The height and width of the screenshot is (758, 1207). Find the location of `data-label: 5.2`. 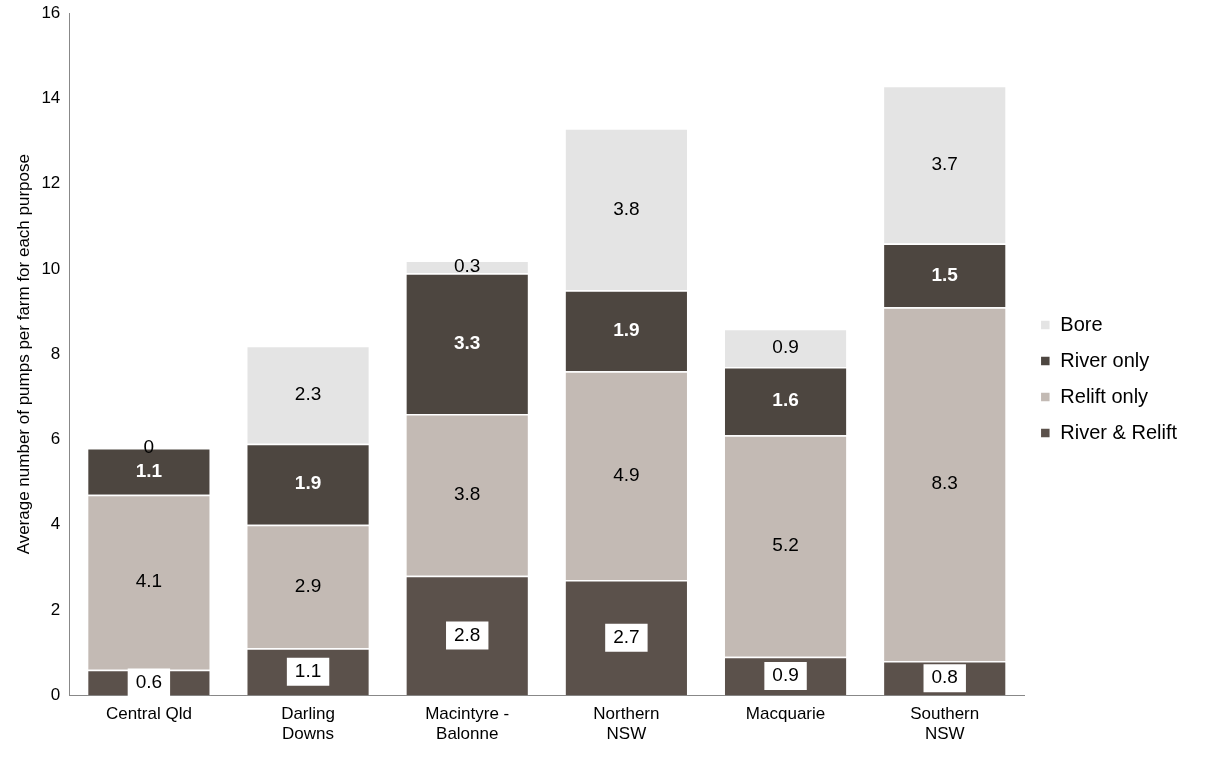

data-label: 5.2 is located at coordinates (785, 545).